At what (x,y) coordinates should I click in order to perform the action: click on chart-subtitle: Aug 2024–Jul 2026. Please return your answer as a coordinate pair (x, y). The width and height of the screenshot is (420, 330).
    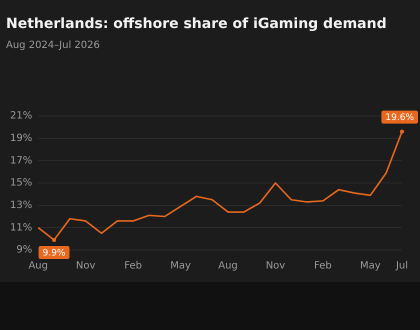
    Looking at the image, I should click on (53, 45).